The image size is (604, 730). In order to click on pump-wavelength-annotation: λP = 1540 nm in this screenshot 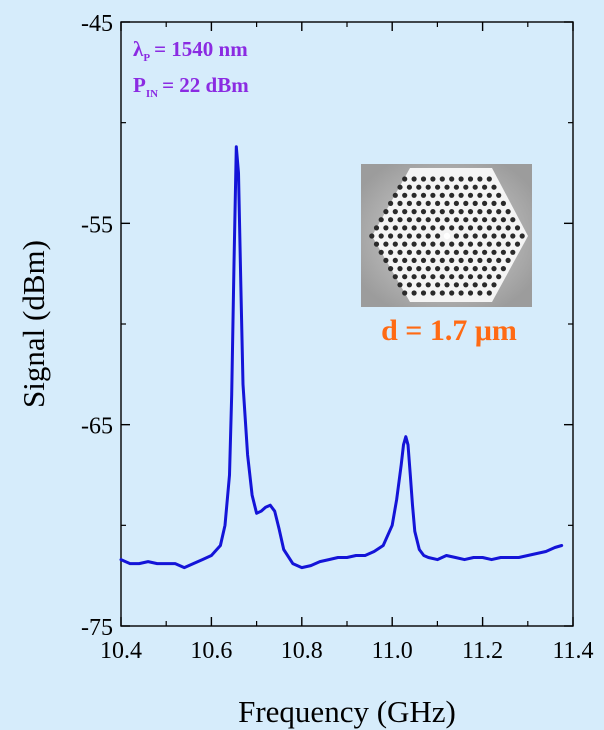, I will do `click(190, 50)`.